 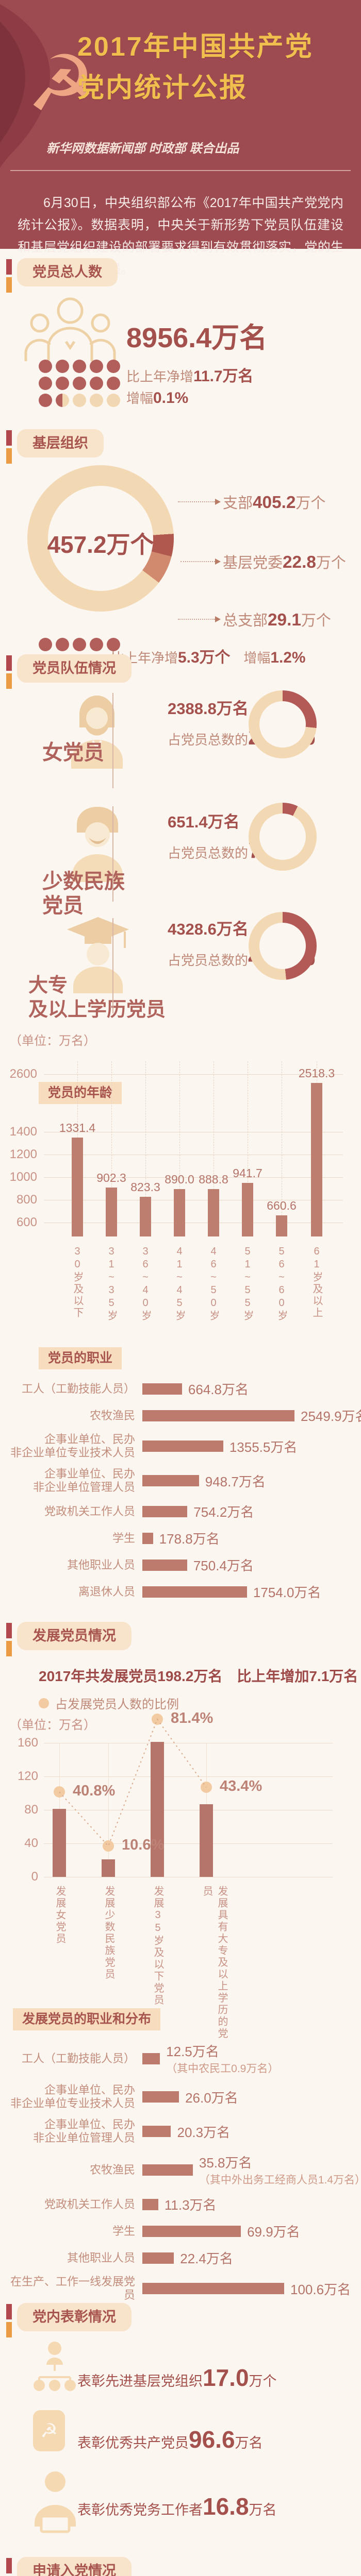 What do you see at coordinates (192, 1718) in the screenshot?
I see `dev-pct-label: 81.4%` at bounding box center [192, 1718].